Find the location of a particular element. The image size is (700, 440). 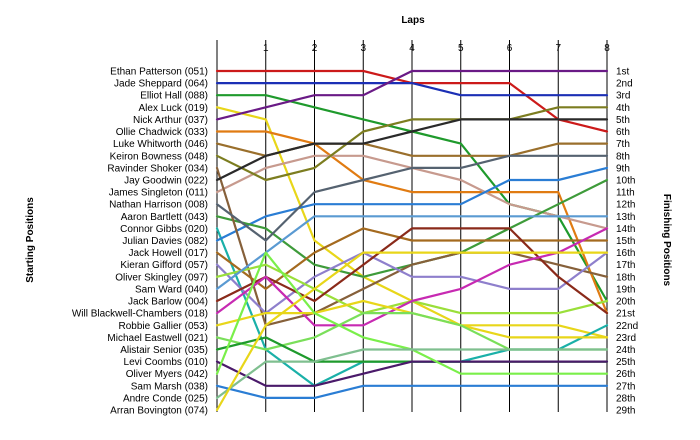

finishing-label: 7th is located at coordinates (623, 144).